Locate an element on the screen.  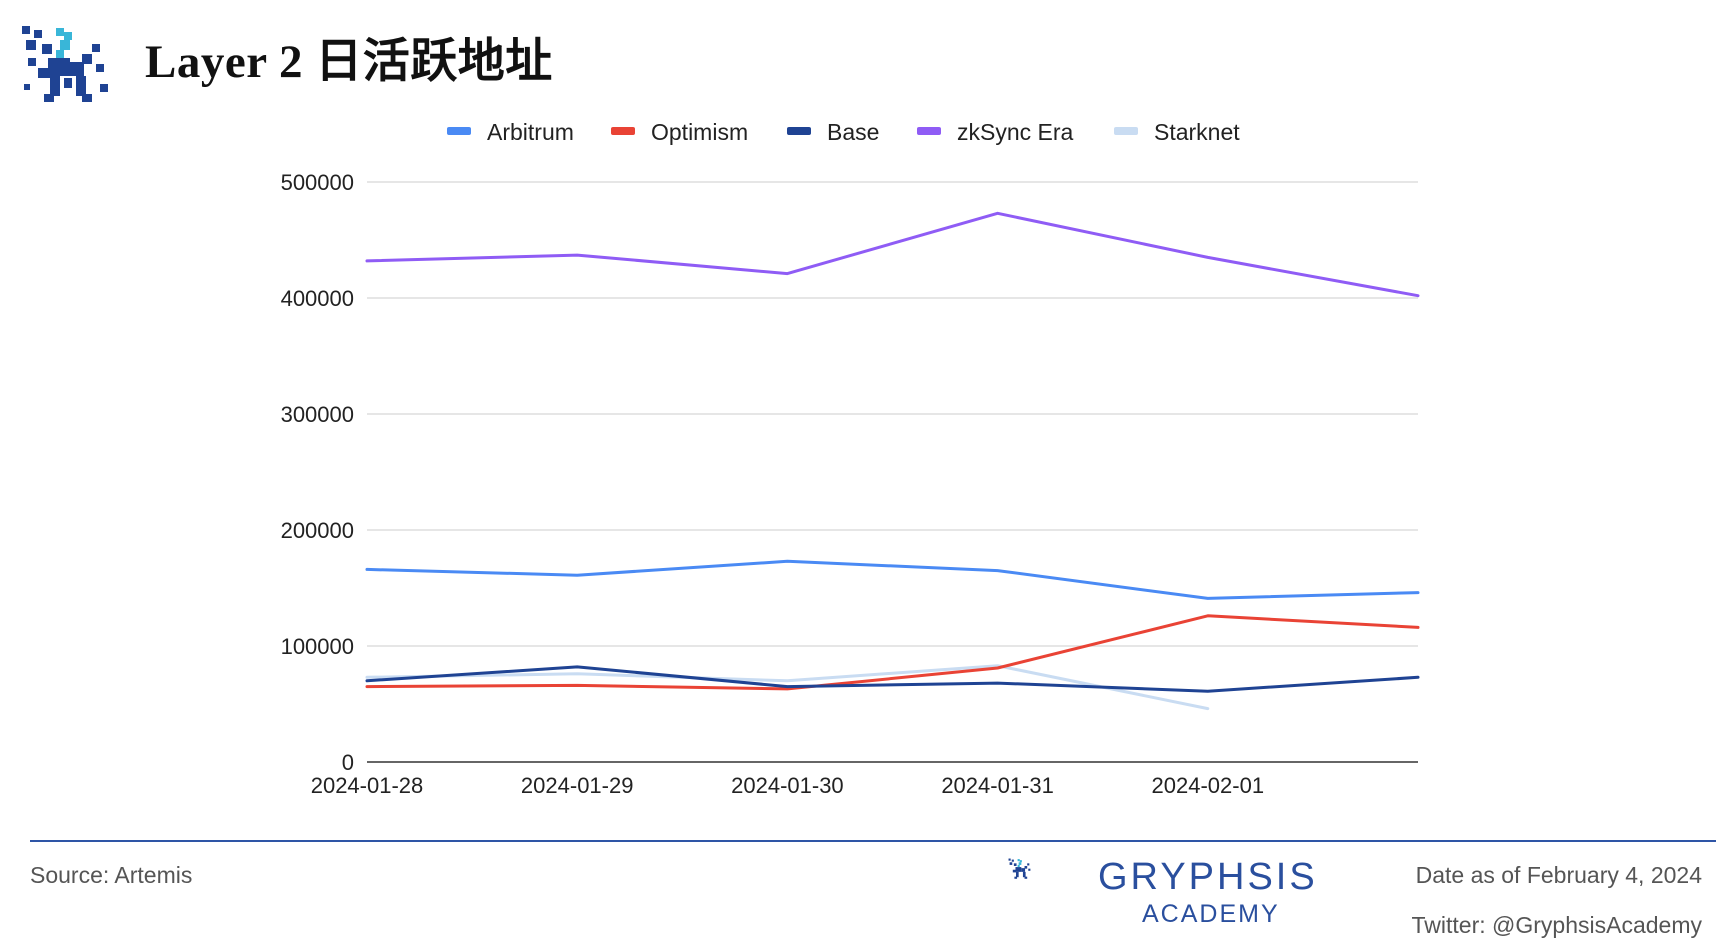
y-tick-label: 0 is located at coordinates (348, 762).